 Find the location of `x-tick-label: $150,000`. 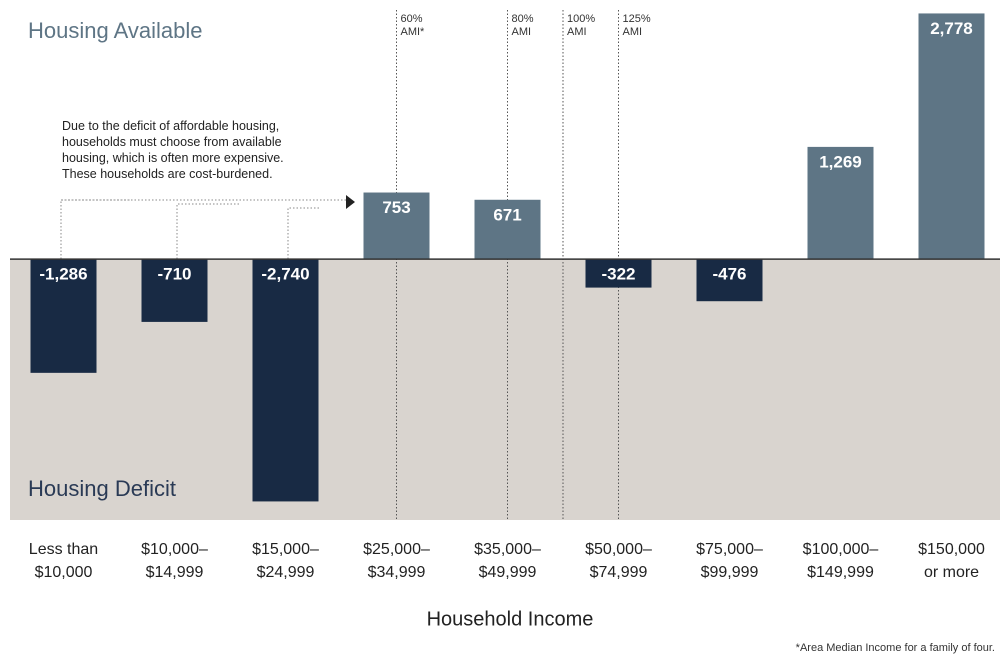

x-tick-label: $150,000 is located at coordinates (951, 549).